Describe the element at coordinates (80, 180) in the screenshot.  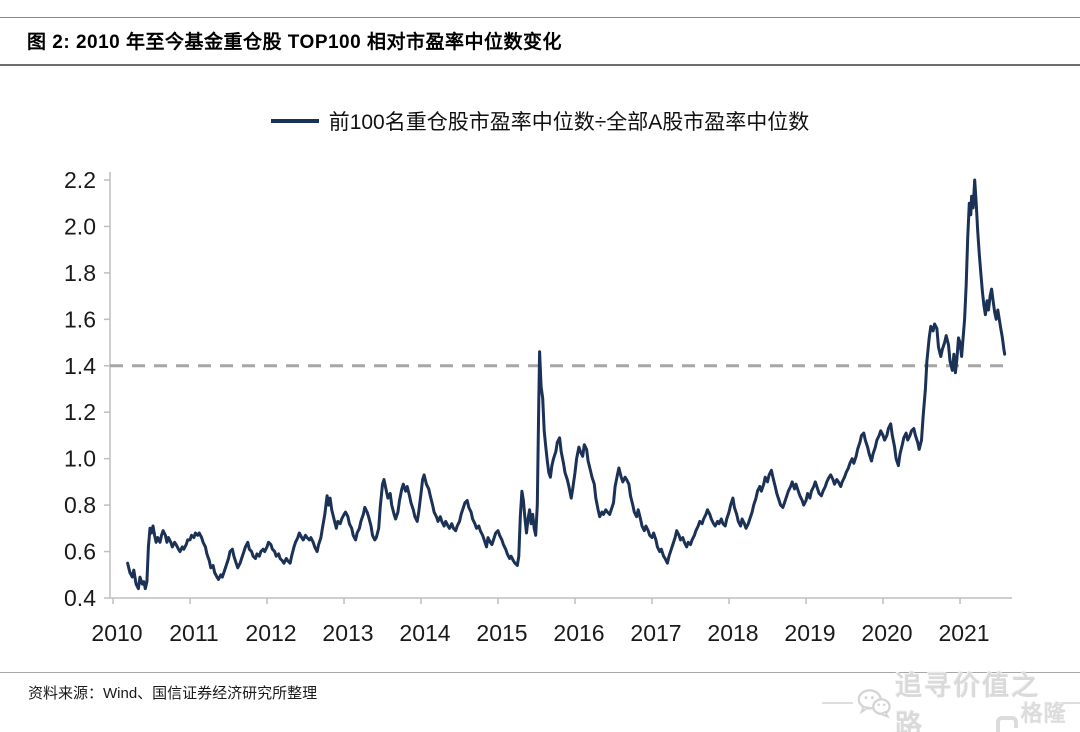
I see `y-tick-label: 2.2` at that location.